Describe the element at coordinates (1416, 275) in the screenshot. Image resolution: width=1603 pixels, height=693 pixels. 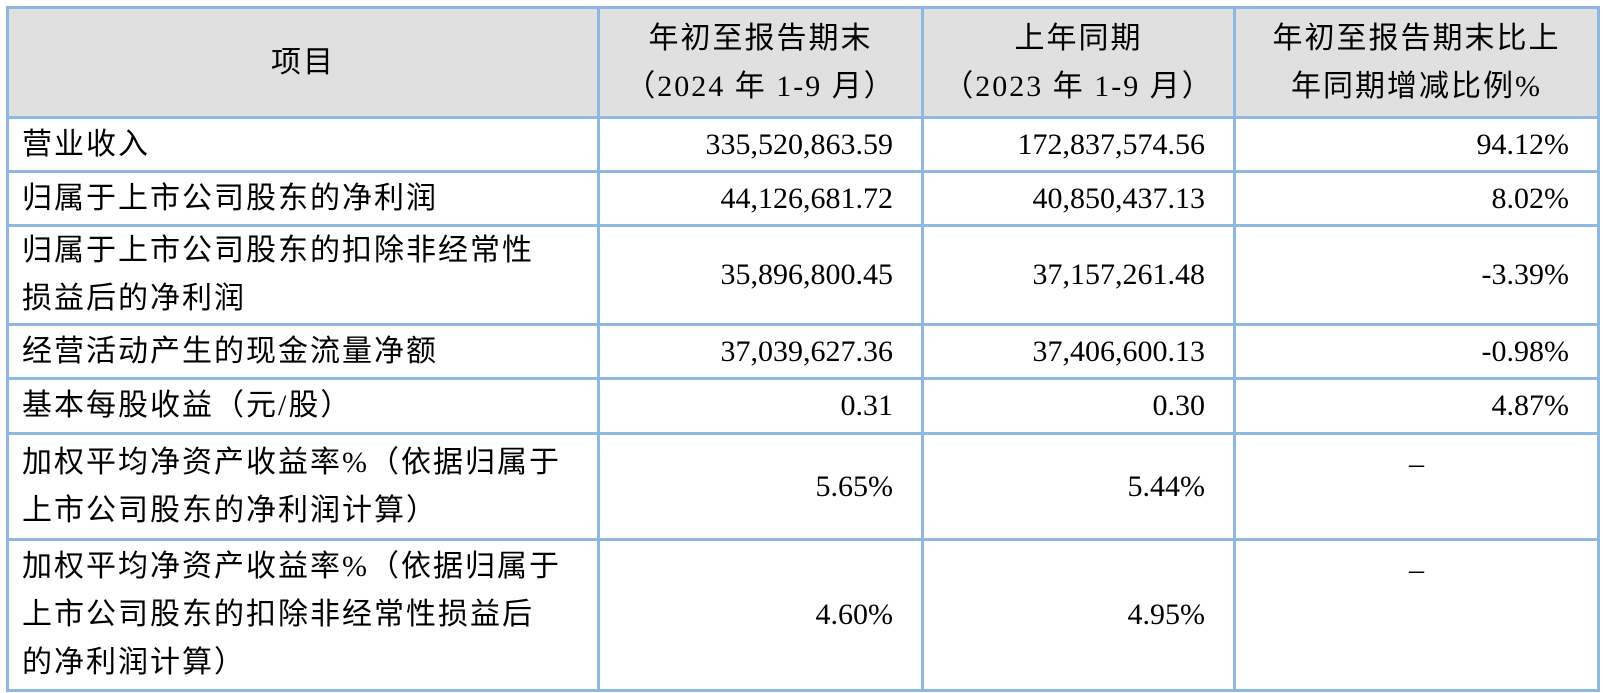
I see `change-ratio-value: -3.39%` at that location.